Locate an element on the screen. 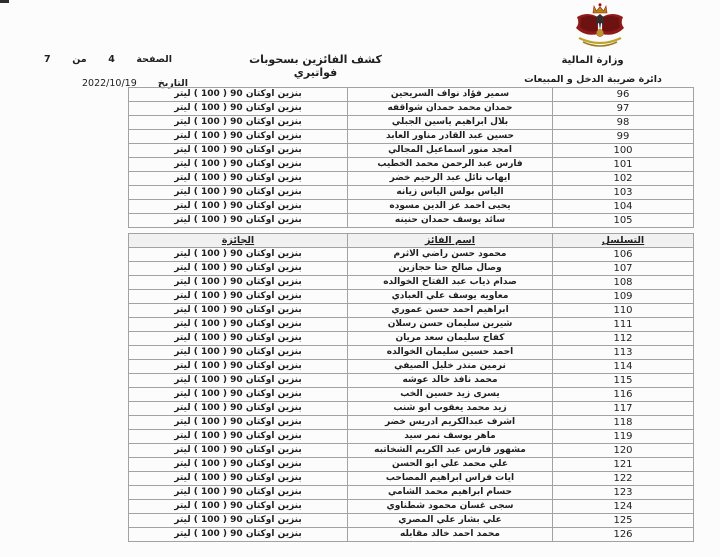  page-indicator: الصفحة 4 من 7 is located at coordinates (108, 59).